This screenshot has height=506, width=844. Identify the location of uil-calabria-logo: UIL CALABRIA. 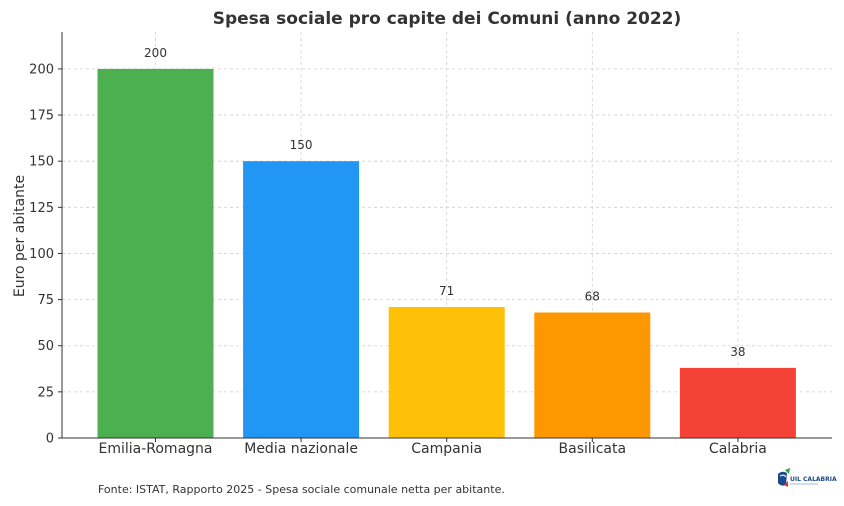
(807, 477).